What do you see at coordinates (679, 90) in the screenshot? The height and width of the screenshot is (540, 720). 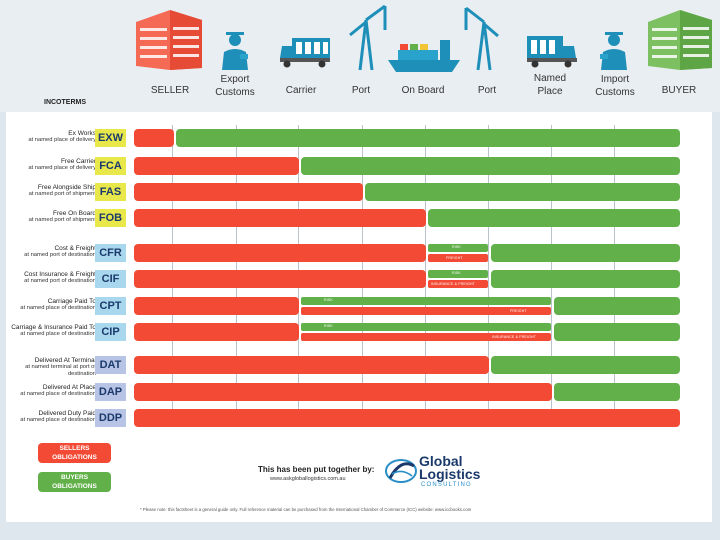 I see `header-label-buyer: BUYER` at bounding box center [679, 90].